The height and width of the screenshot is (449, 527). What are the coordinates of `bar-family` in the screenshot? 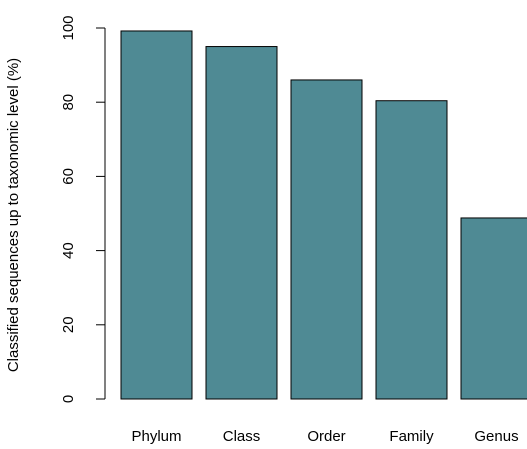 It's located at (411, 250).